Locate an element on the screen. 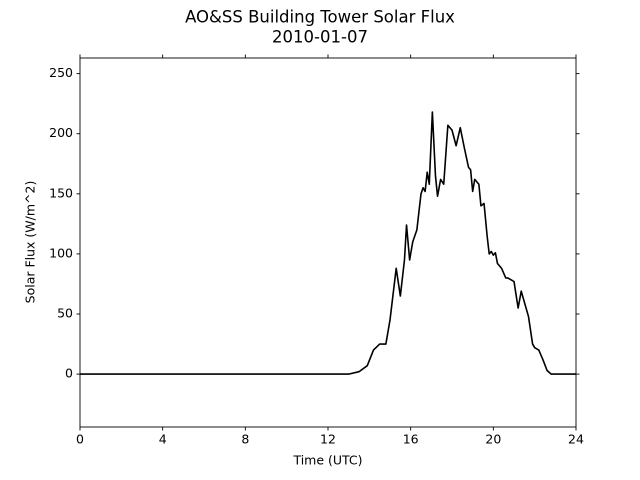  x-tick-label: 20 is located at coordinates (493, 439).